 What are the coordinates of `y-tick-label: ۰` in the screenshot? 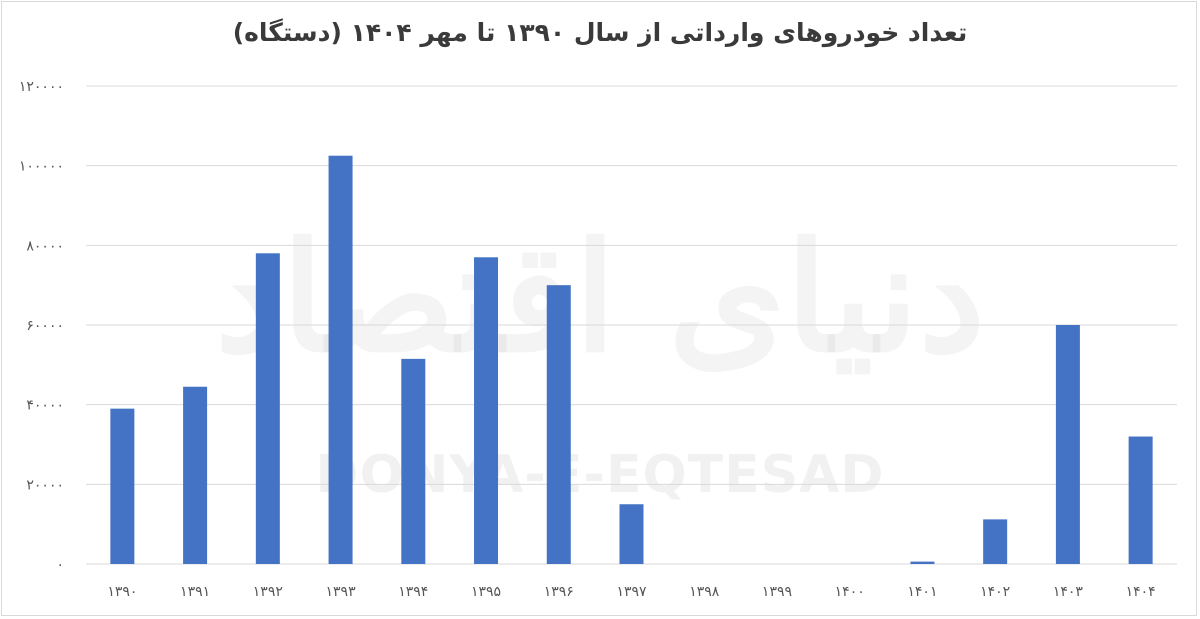 It's located at (60, 565).